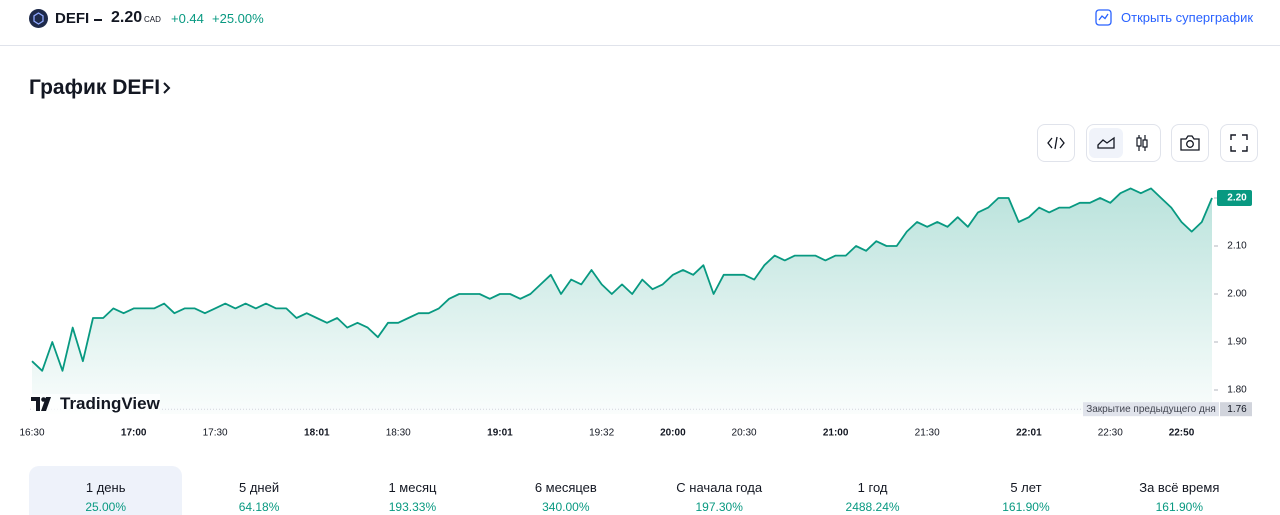 The image size is (1280, 515). I want to click on branding-logo, so click(41, 404).